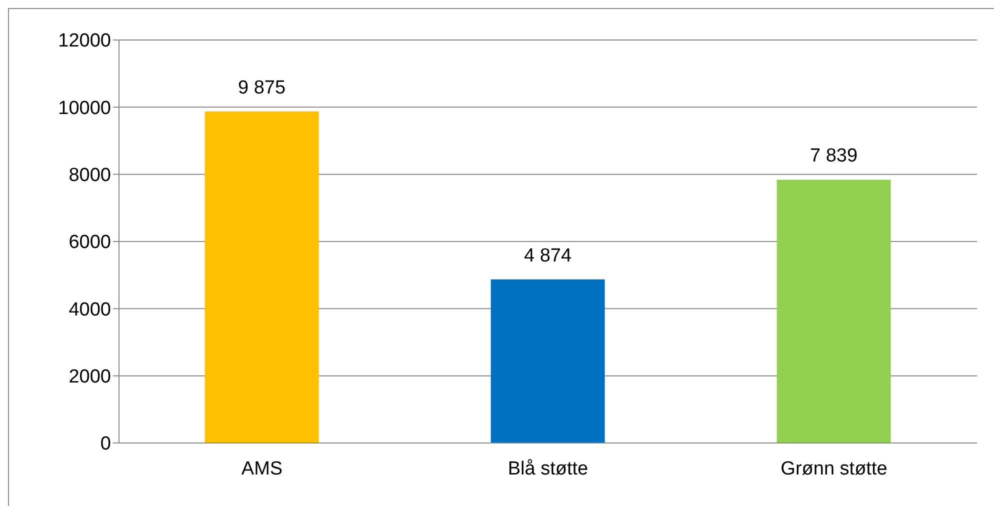 The image size is (994, 506). I want to click on data-label: 4 874, so click(548, 255).